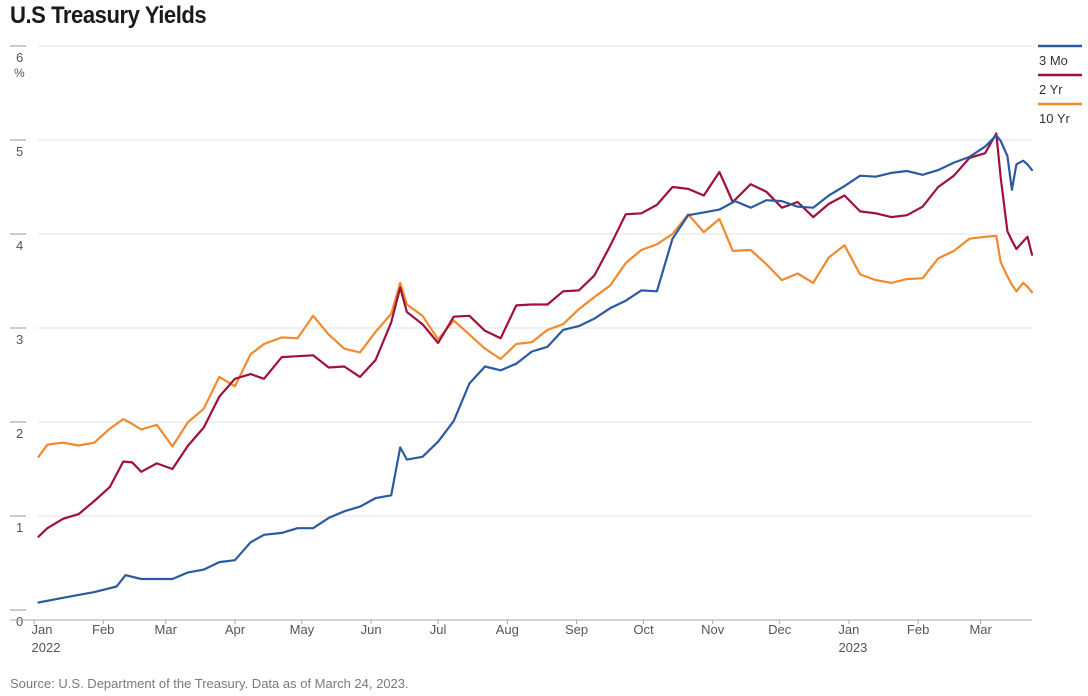 This screenshot has height=696, width=1088. I want to click on x-tick-label-jul-6: Jul, so click(438, 629).